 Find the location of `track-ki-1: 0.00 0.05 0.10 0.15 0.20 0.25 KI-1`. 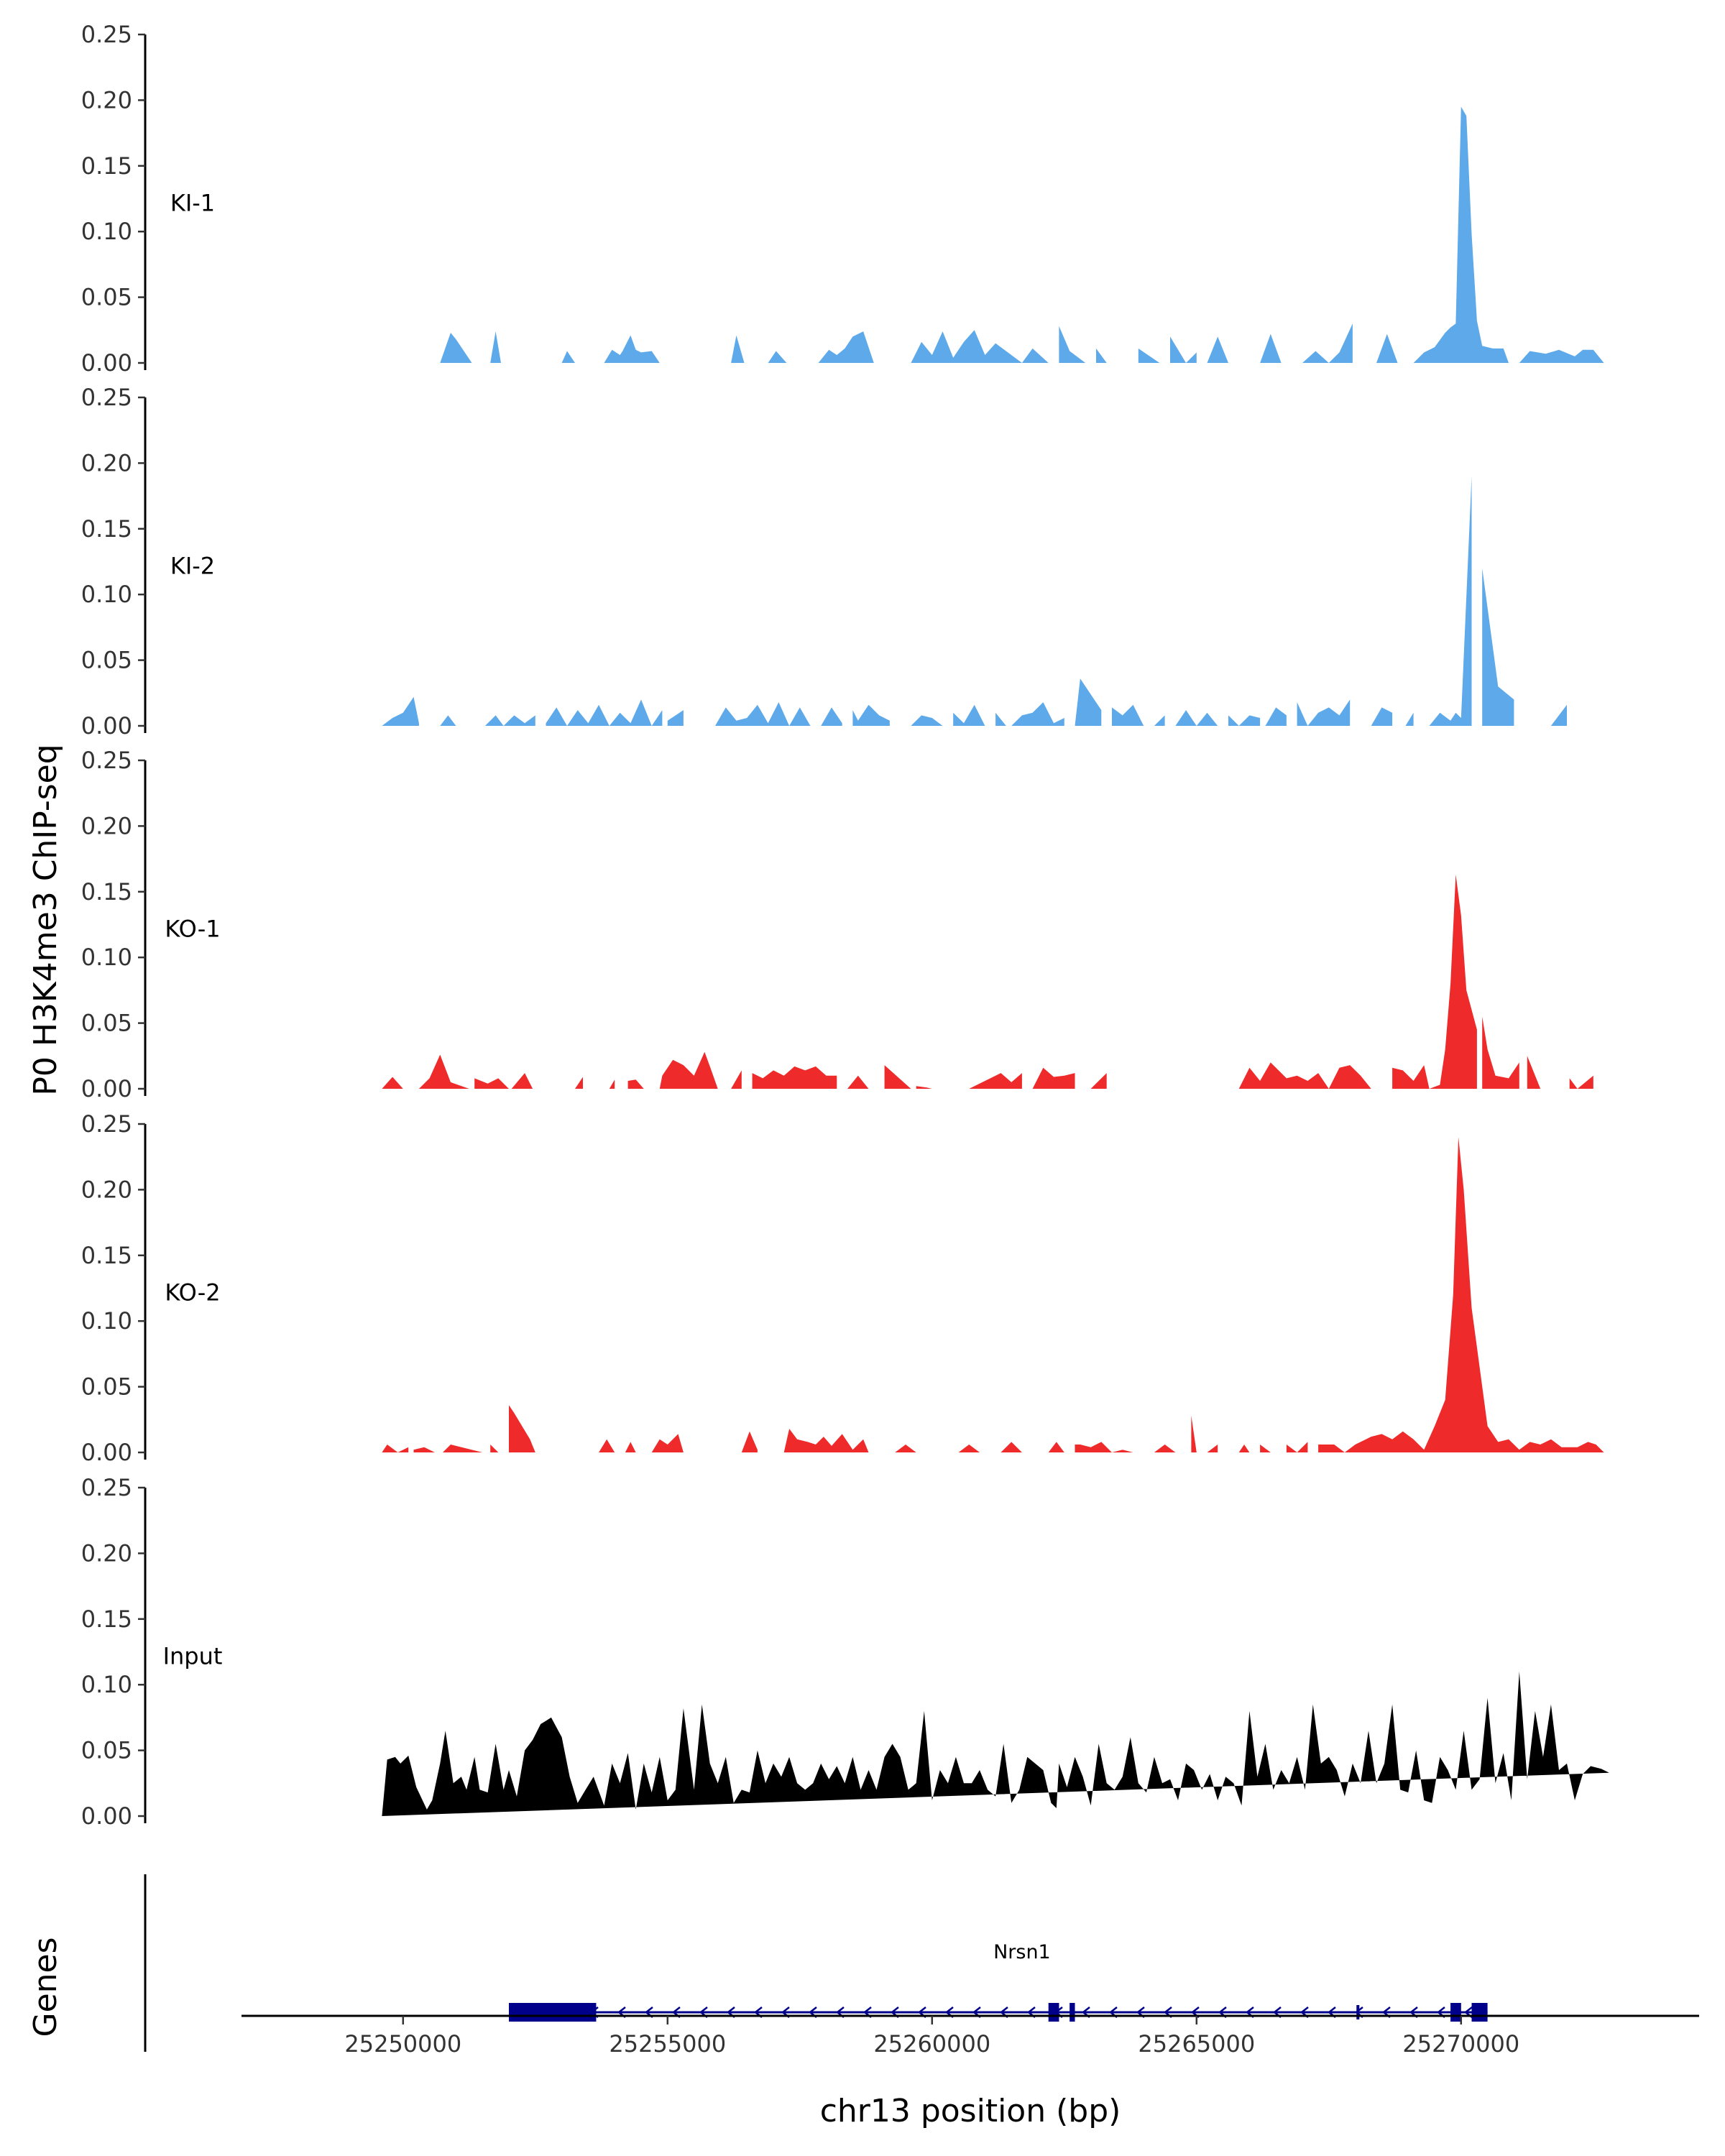

track-ki-1: 0.00 0.05 0.10 0.15 0.20 0.25 KI-1 is located at coordinates (842, 199).